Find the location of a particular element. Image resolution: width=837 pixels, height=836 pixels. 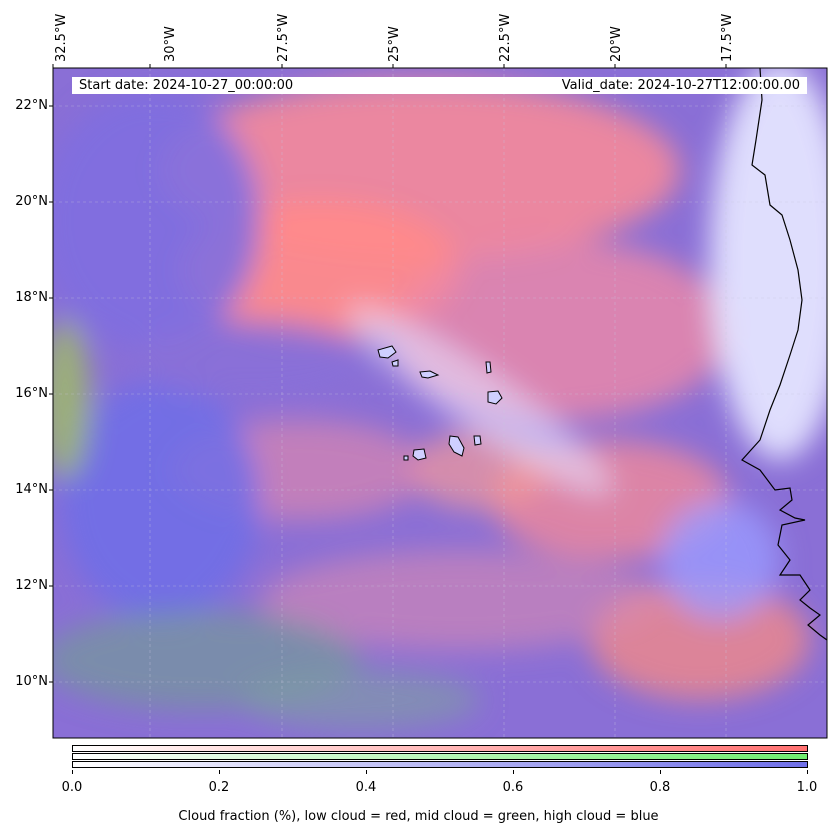

start-date: Start date: 2024-10-27_00:00:00 is located at coordinates (186, 85).